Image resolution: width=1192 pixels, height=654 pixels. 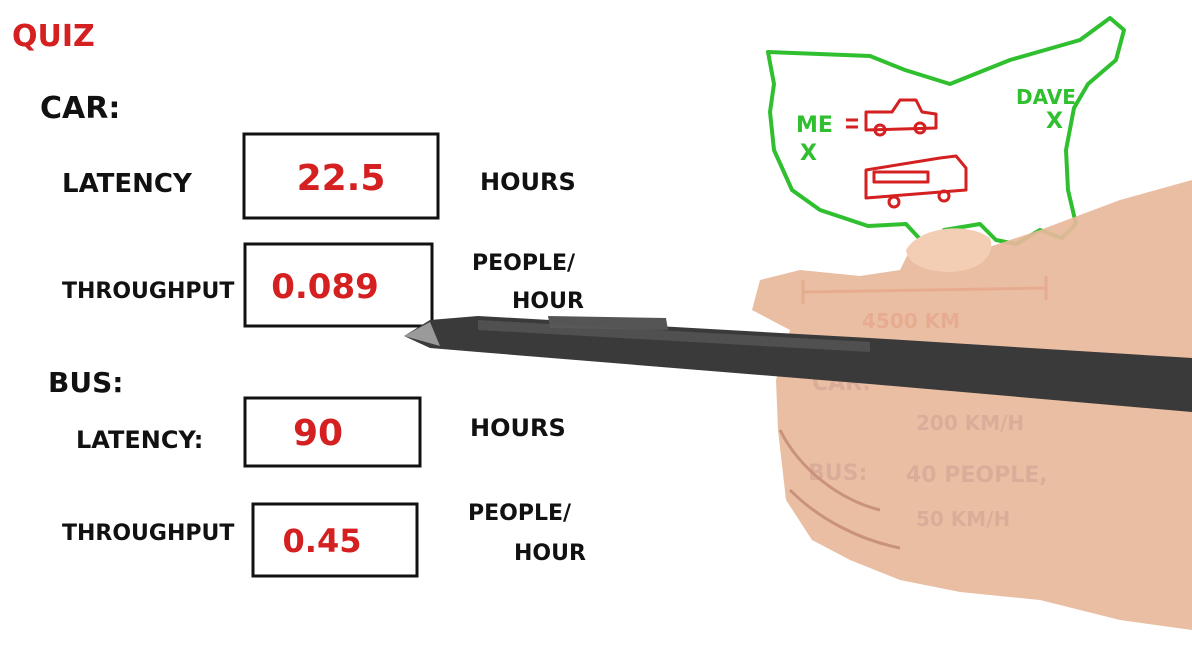 What do you see at coordinates (528, 182) in the screenshot?
I see `car-latency-unit: HOURS` at bounding box center [528, 182].